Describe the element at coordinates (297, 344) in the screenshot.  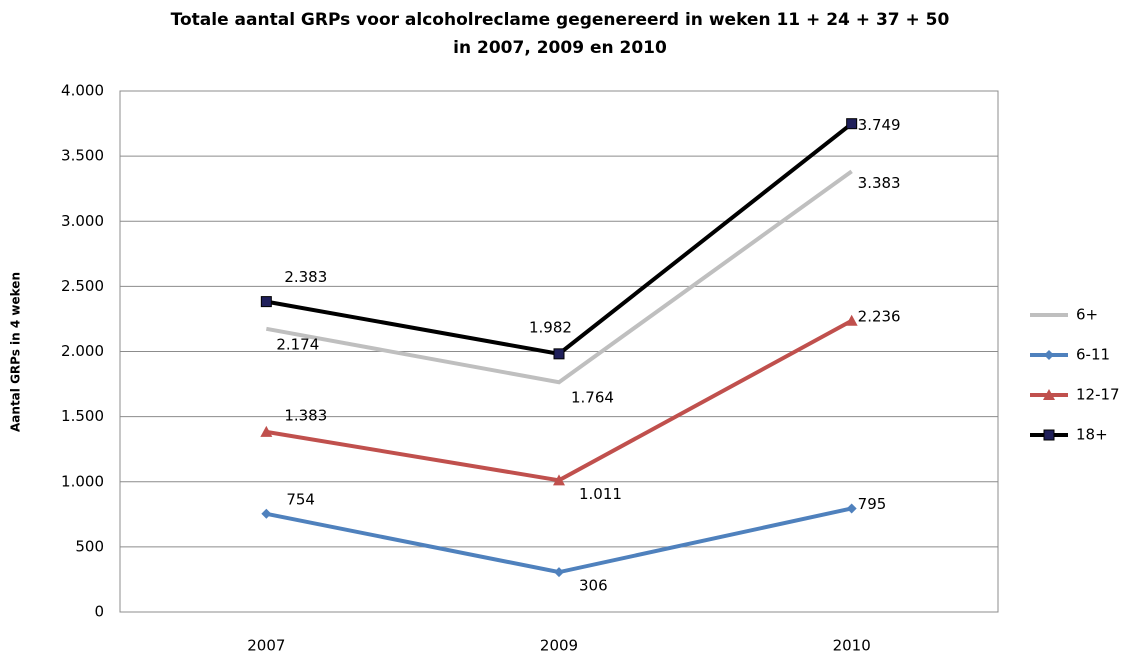
I see `data-label: 2.174` at that location.